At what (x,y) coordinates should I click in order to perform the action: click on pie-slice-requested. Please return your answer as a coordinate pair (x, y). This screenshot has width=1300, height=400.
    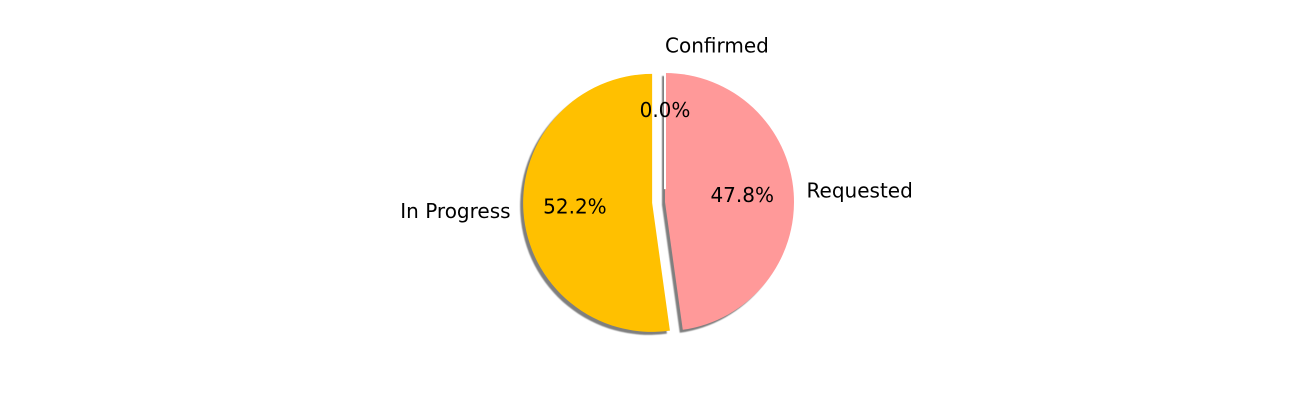
    Looking at the image, I should click on (729, 201).